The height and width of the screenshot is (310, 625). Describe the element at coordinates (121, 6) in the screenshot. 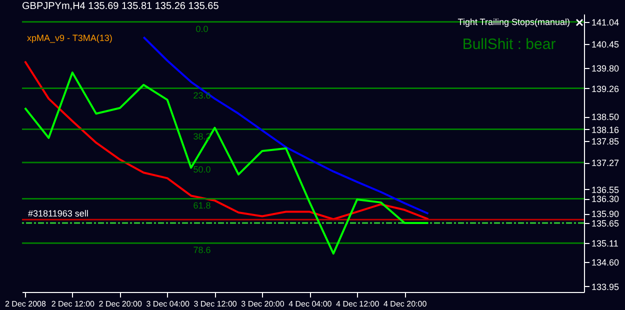

I see `chart-title: GBPJPYm,H4 135.69 135.81 135.26 135.65` at that location.